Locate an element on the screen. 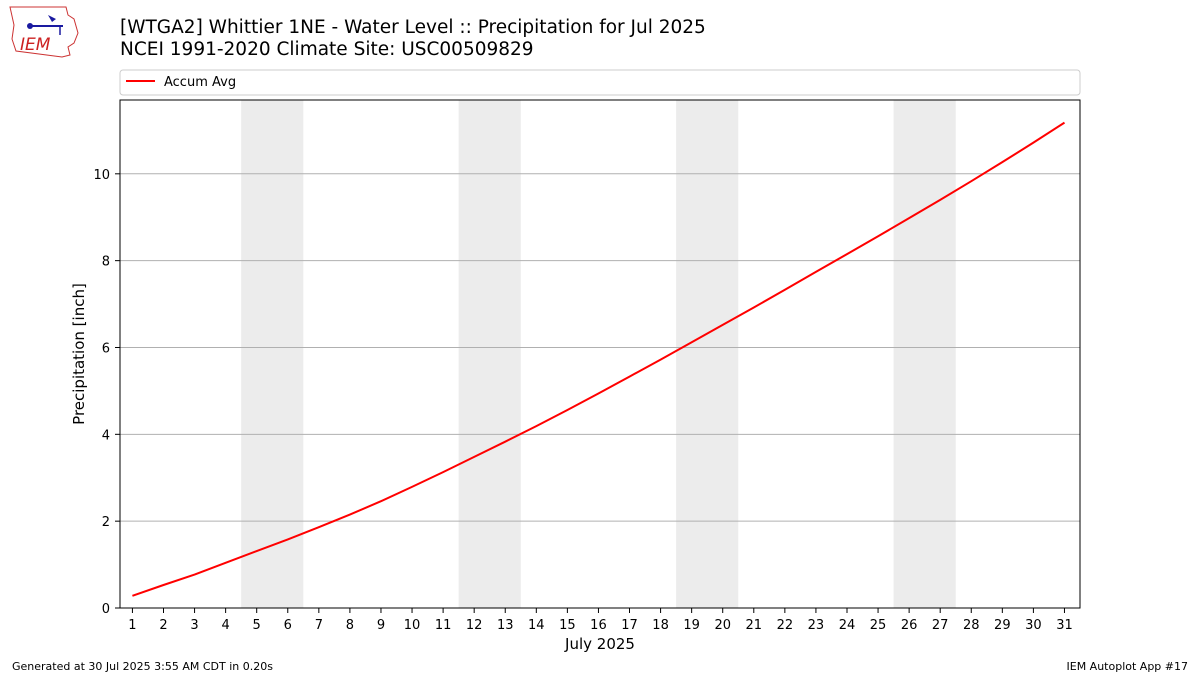 The width and height of the screenshot is (1200, 675). x-tick-label: 10 is located at coordinates (412, 625).